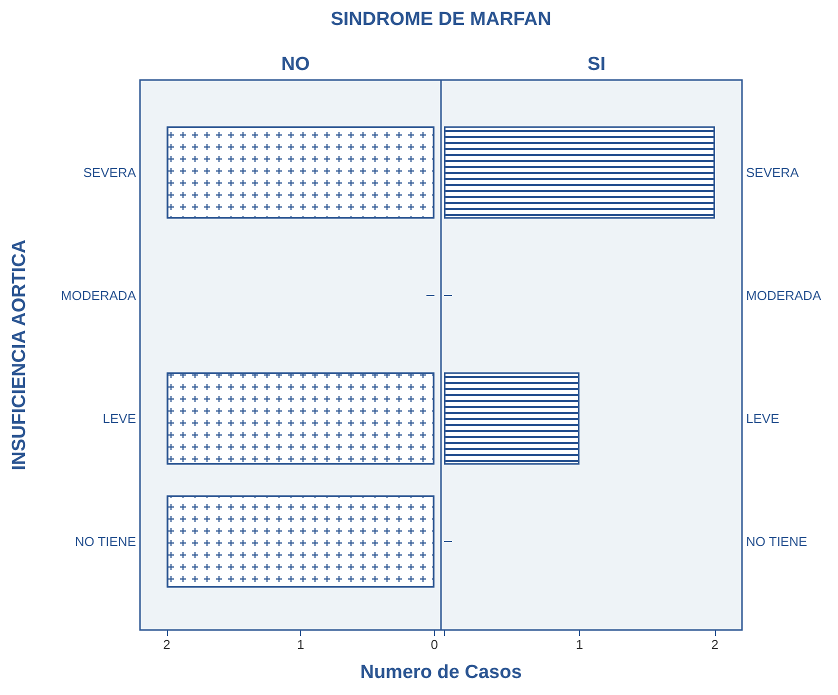 The image size is (838, 695). What do you see at coordinates (441, 673) in the screenshot?
I see `x-axis-title: Numero de Casos` at bounding box center [441, 673].